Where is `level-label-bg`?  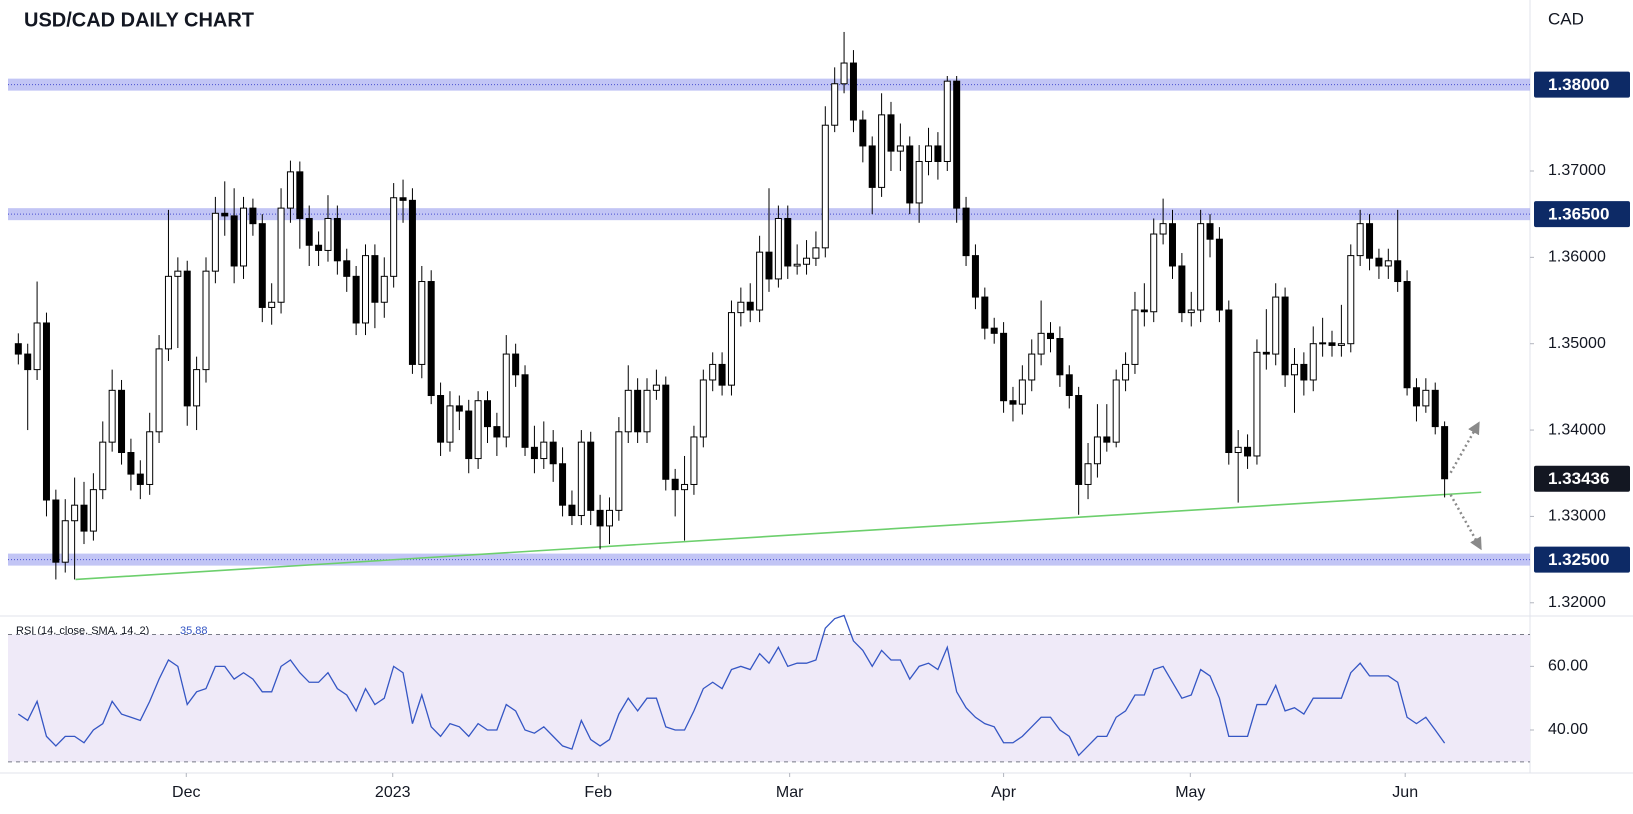
level-label-bg is located at coordinates (1582, 214).